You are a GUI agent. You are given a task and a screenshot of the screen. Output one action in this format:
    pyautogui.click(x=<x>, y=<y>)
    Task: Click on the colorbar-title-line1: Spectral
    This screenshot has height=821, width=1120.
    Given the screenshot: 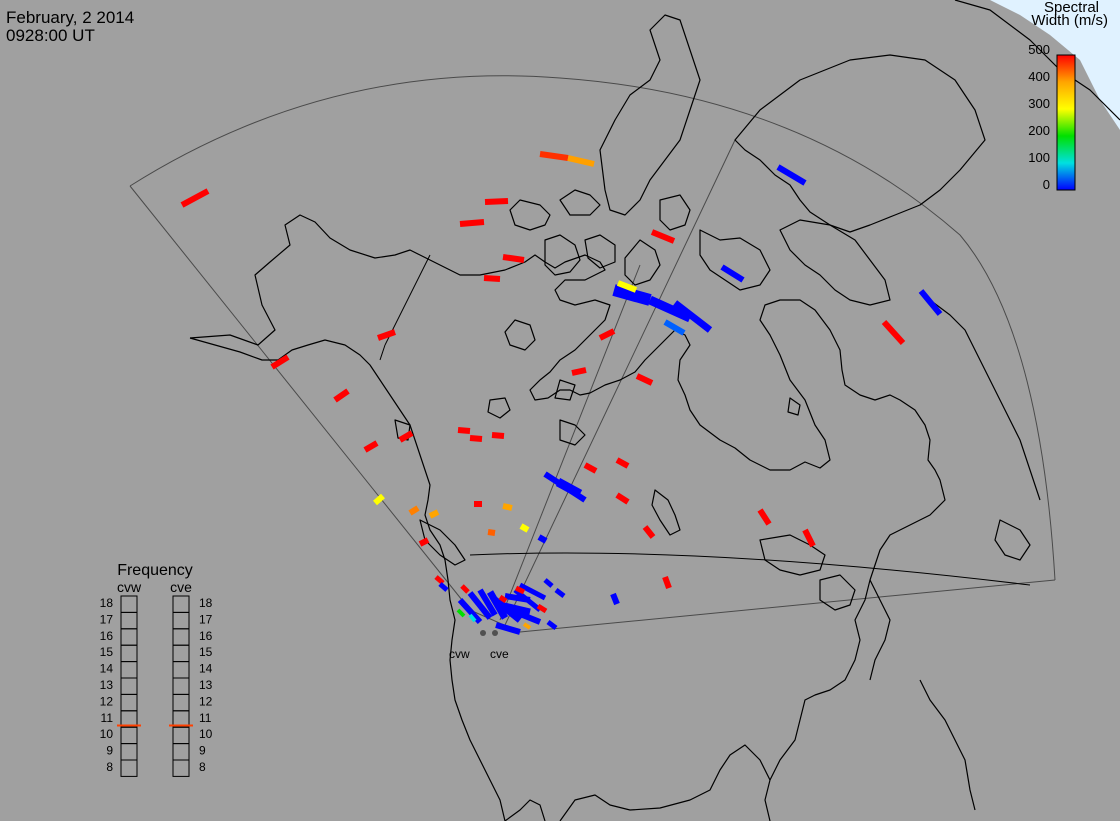 What is the action you would take?
    pyautogui.click(x=1071, y=8)
    